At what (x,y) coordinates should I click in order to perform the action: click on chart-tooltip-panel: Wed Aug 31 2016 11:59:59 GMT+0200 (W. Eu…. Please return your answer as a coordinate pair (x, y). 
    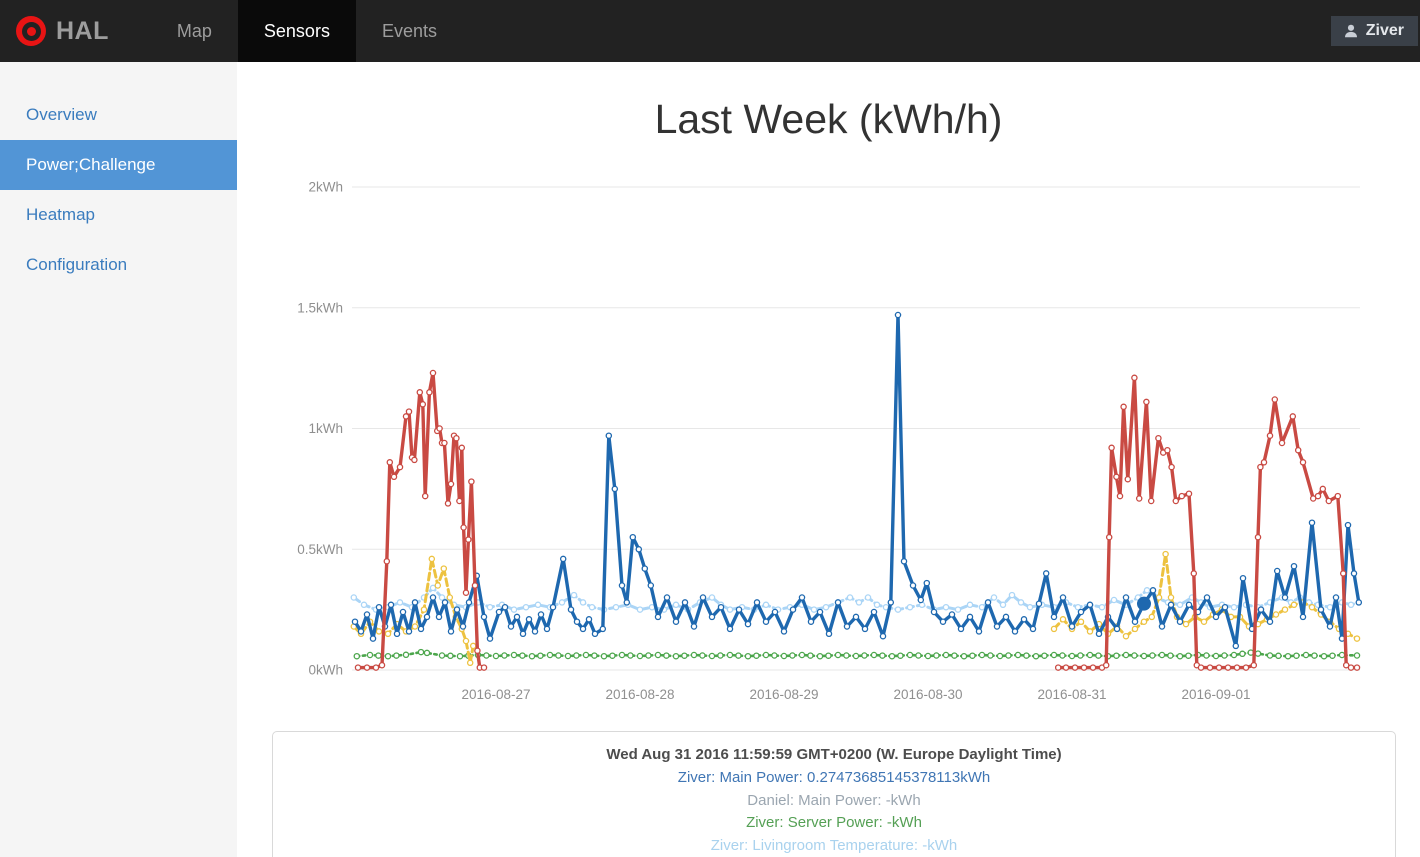
    Looking at the image, I should click on (834, 794).